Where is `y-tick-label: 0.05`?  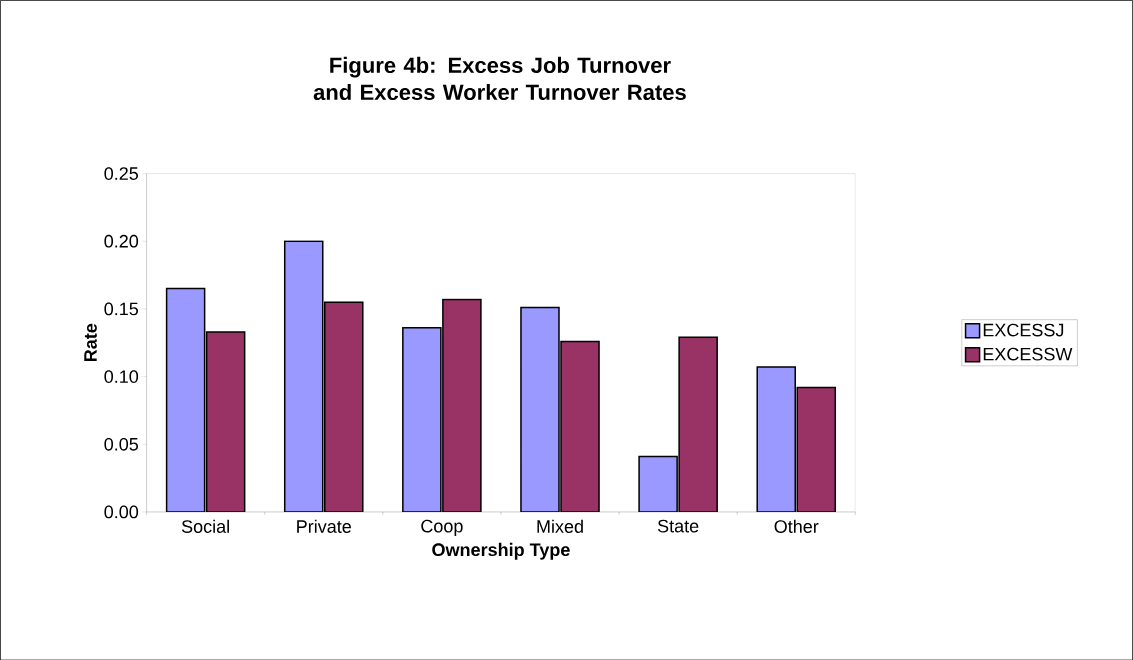
y-tick-label: 0.05 is located at coordinates (121, 444).